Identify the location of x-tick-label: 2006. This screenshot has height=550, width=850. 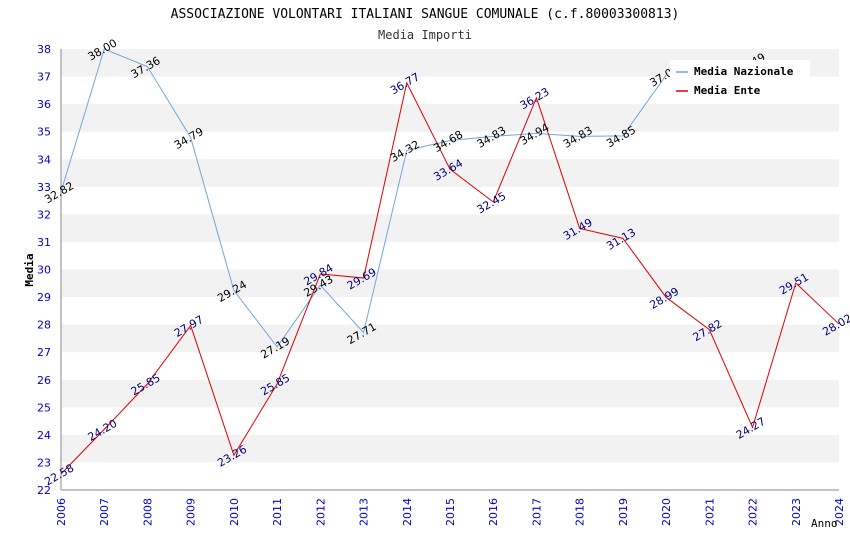
(61, 512).